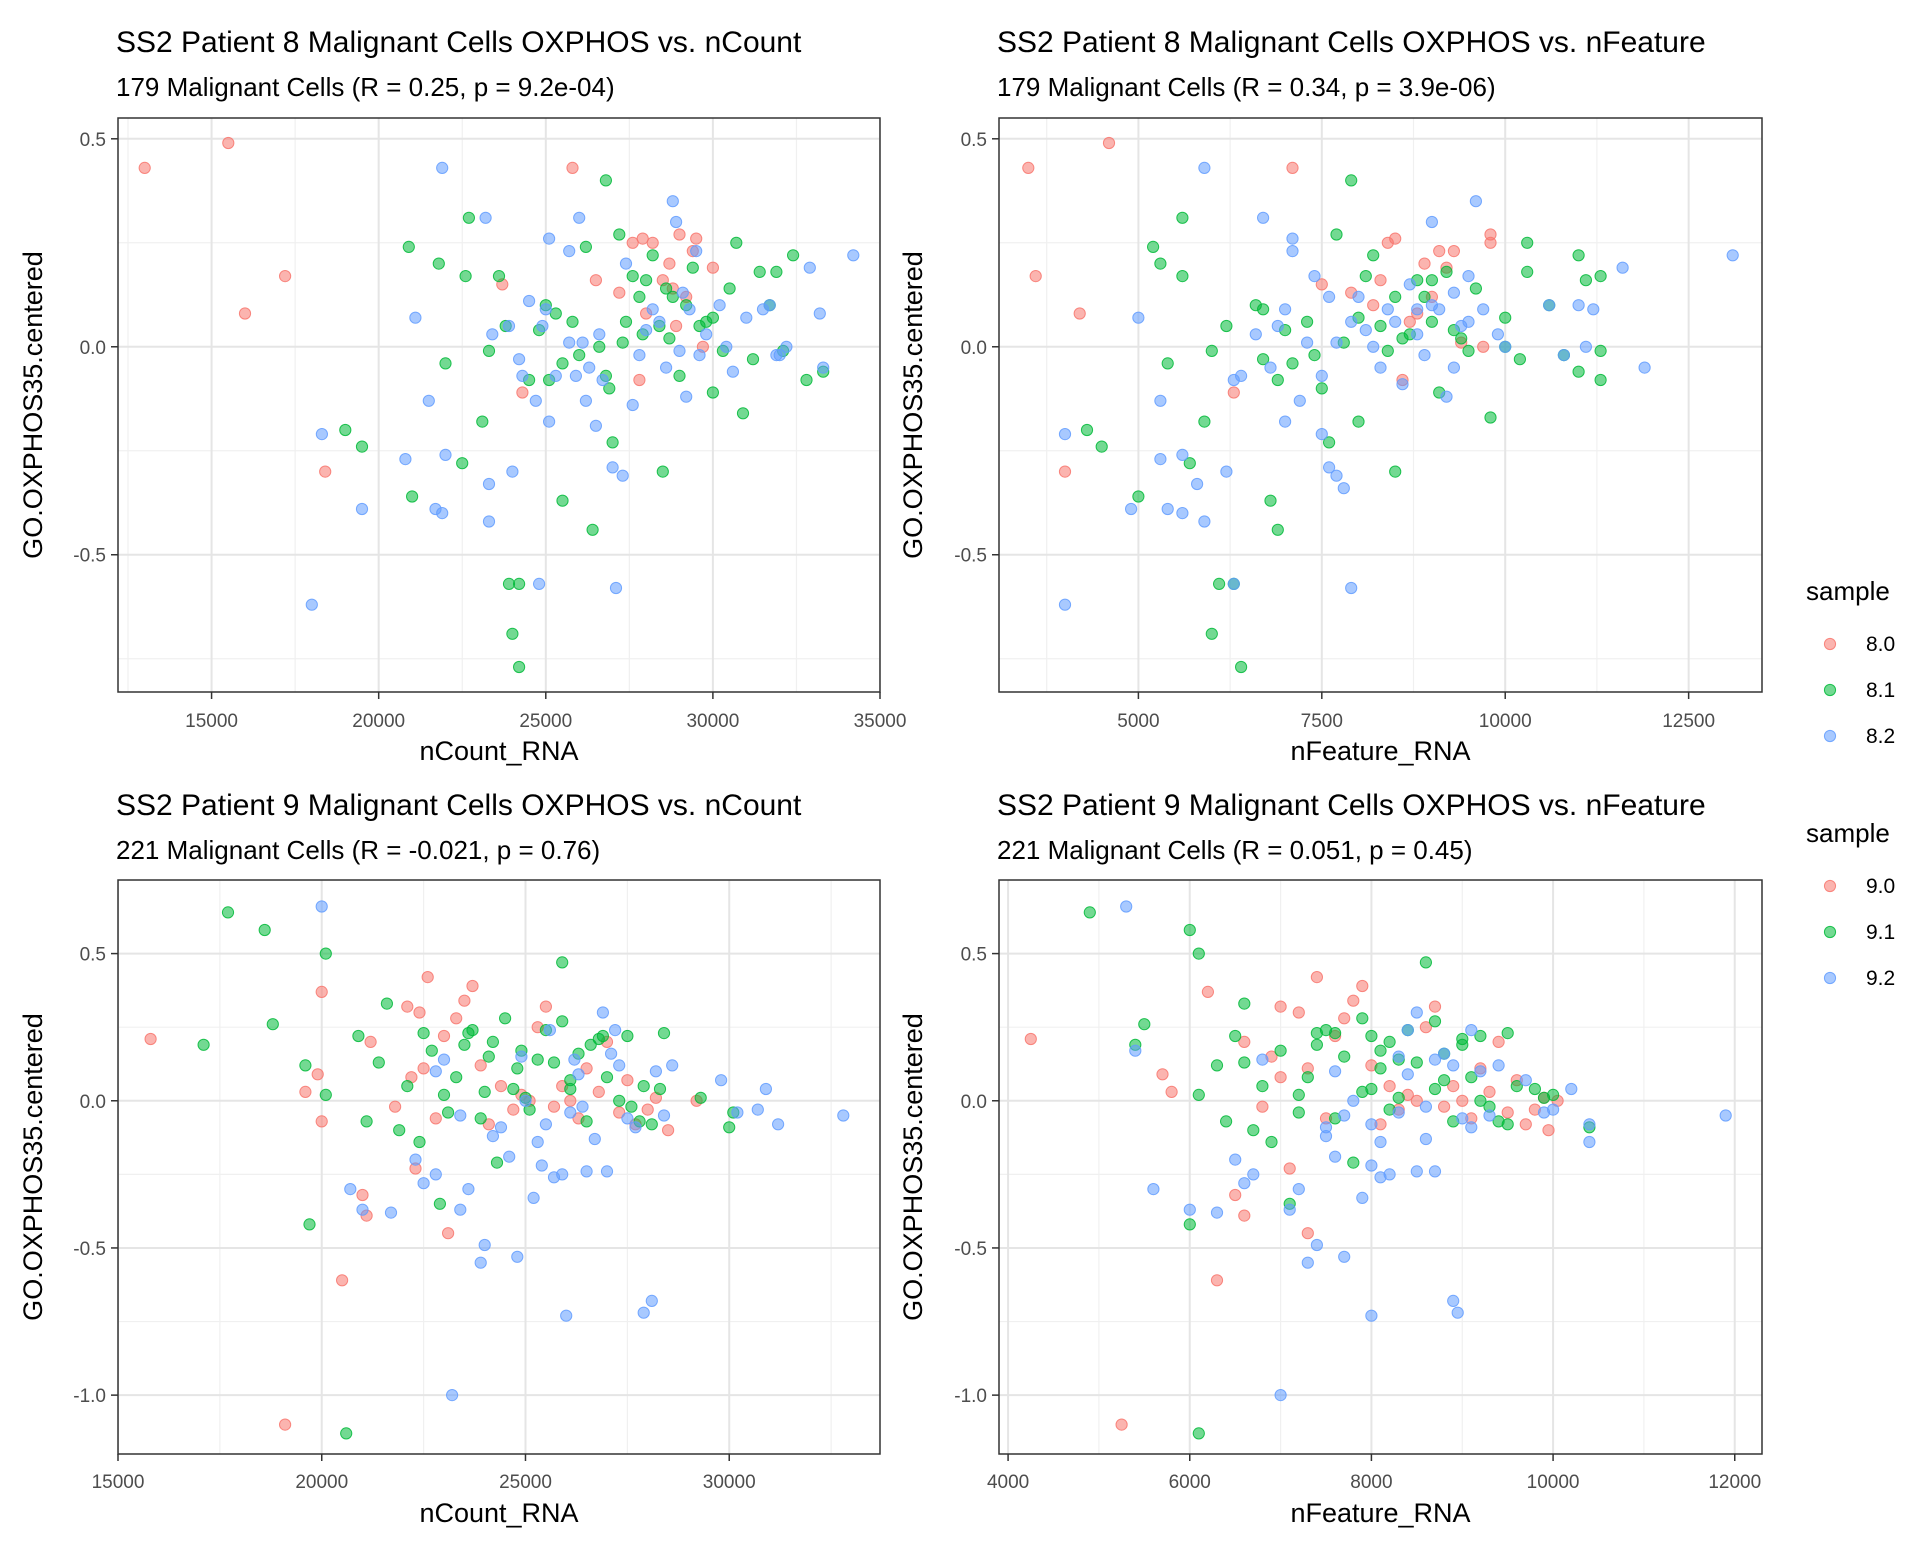 The width and height of the screenshot is (1920, 1541). I want to click on x-tick-label: 7500, so click(1322, 721).